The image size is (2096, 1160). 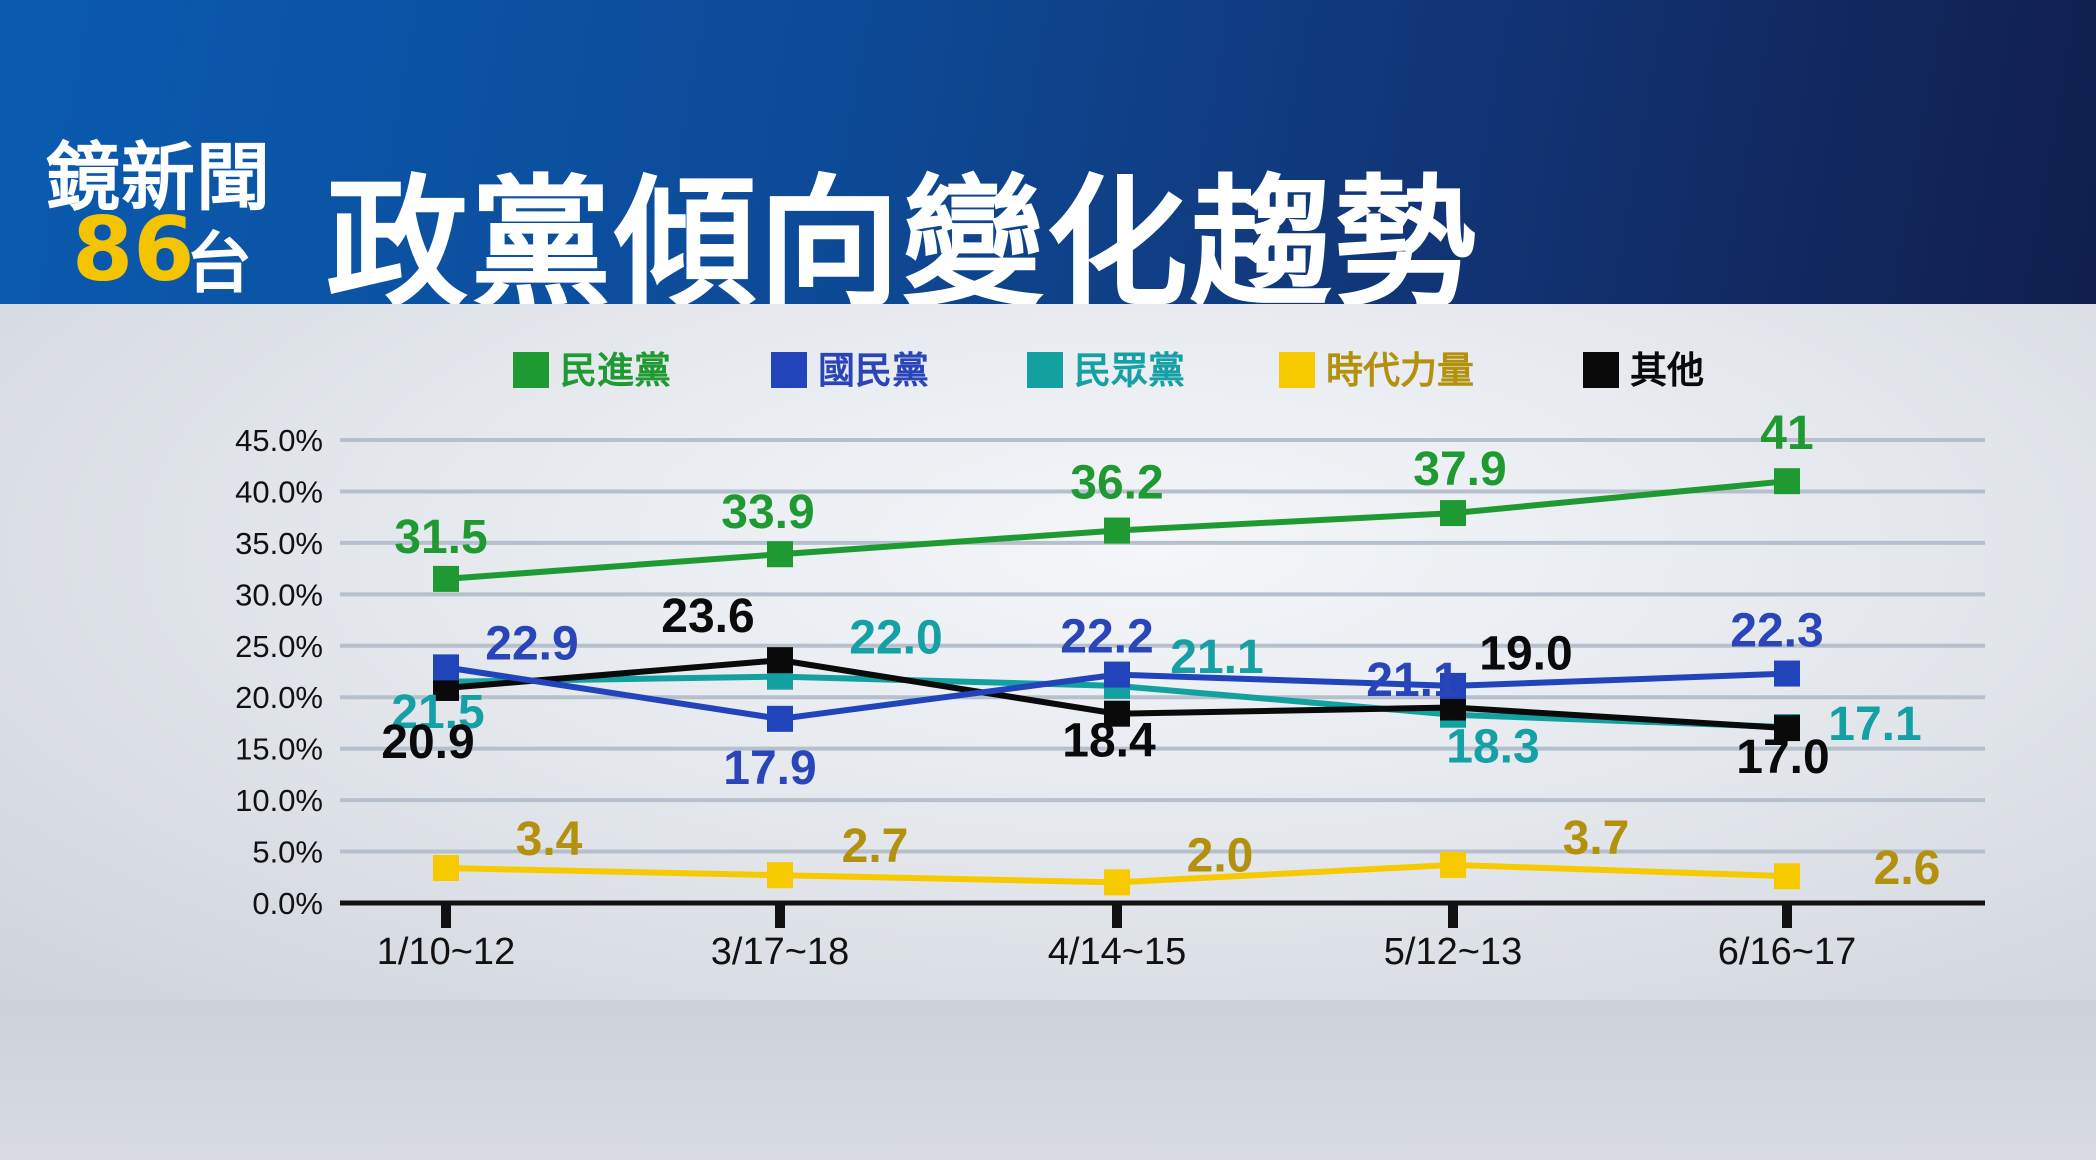 What do you see at coordinates (1400, 370) in the screenshot?
I see `legend-label: 時代力量` at bounding box center [1400, 370].